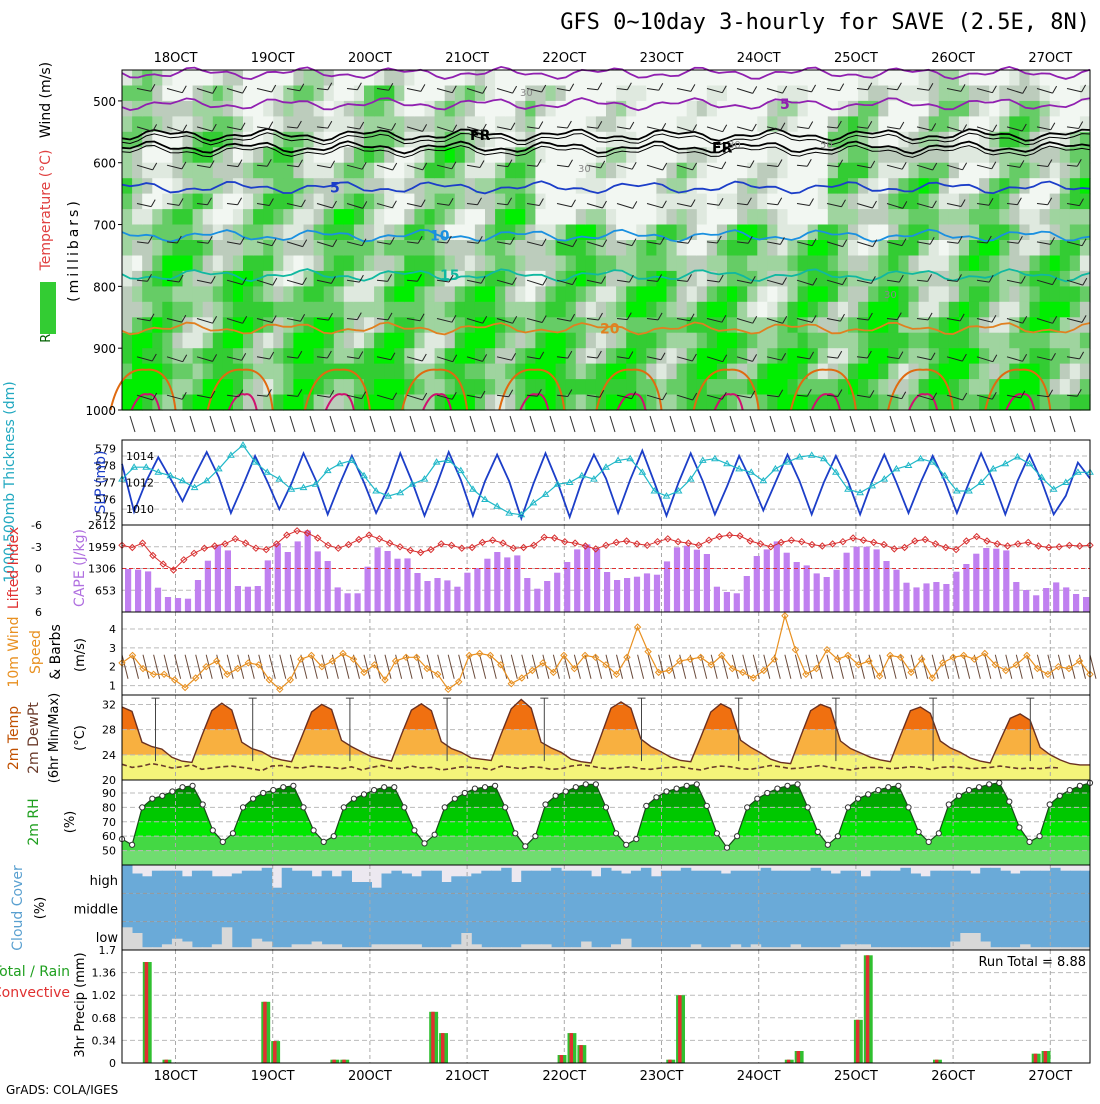 This screenshot has width=1100, height=1104. Describe the element at coordinates (112, 1063) in the screenshot. I see `precip-ytick-0: 0` at that location.